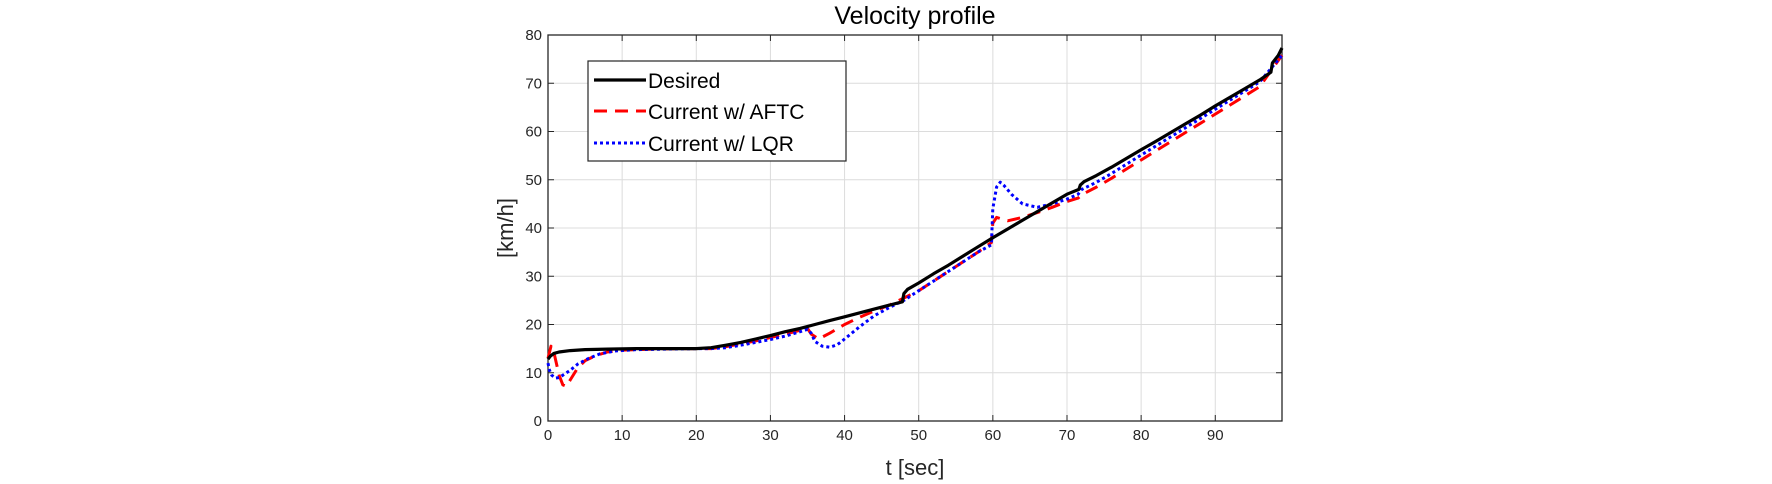 This screenshot has width=1772, height=484. What do you see at coordinates (915, 467) in the screenshot?
I see `x-axis-label: t [sec]` at bounding box center [915, 467].